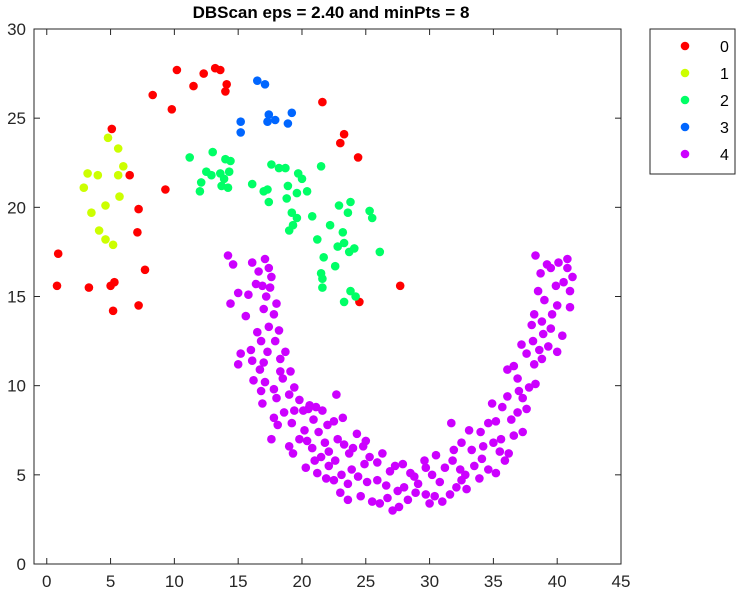 This screenshot has height=595, width=741. I want to click on x-tick-label: 25, so click(365, 581).